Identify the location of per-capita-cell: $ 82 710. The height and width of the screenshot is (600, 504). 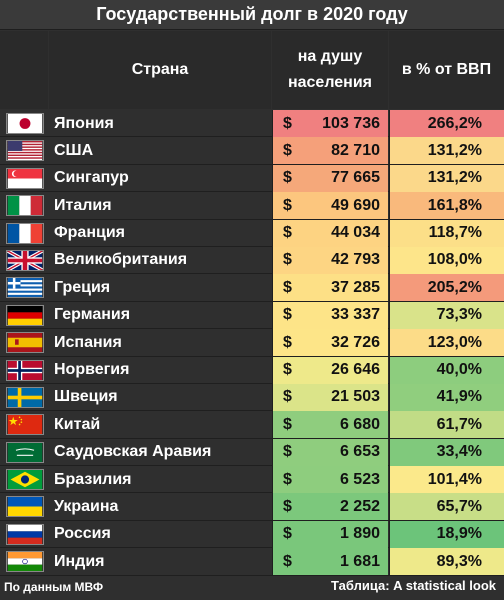
(330, 151).